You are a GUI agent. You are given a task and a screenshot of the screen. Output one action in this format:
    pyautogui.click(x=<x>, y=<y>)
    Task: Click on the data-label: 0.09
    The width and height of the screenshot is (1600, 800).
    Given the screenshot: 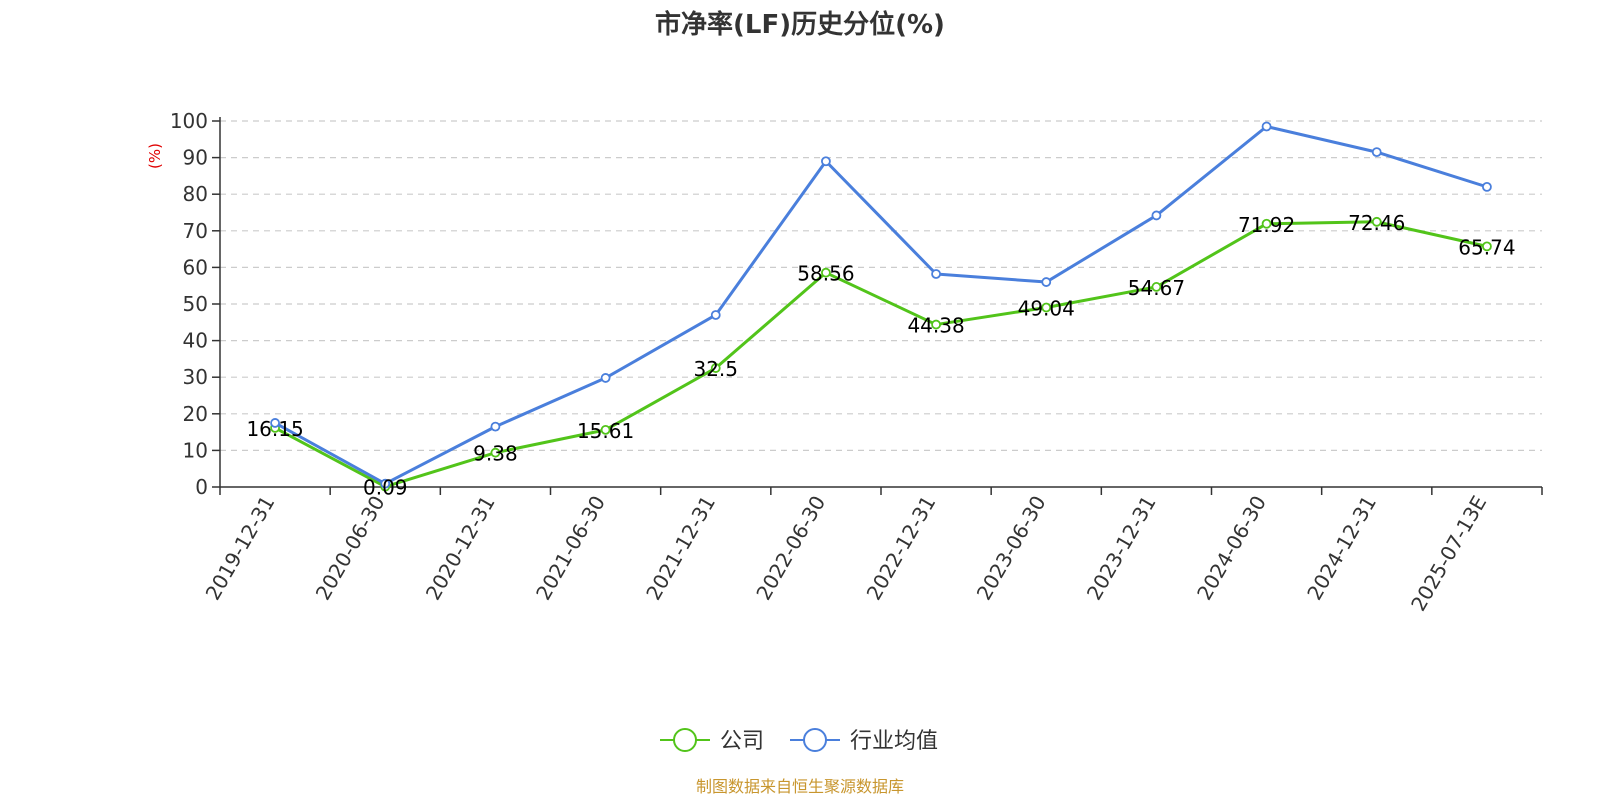 What is the action you would take?
    pyautogui.click(x=385, y=488)
    